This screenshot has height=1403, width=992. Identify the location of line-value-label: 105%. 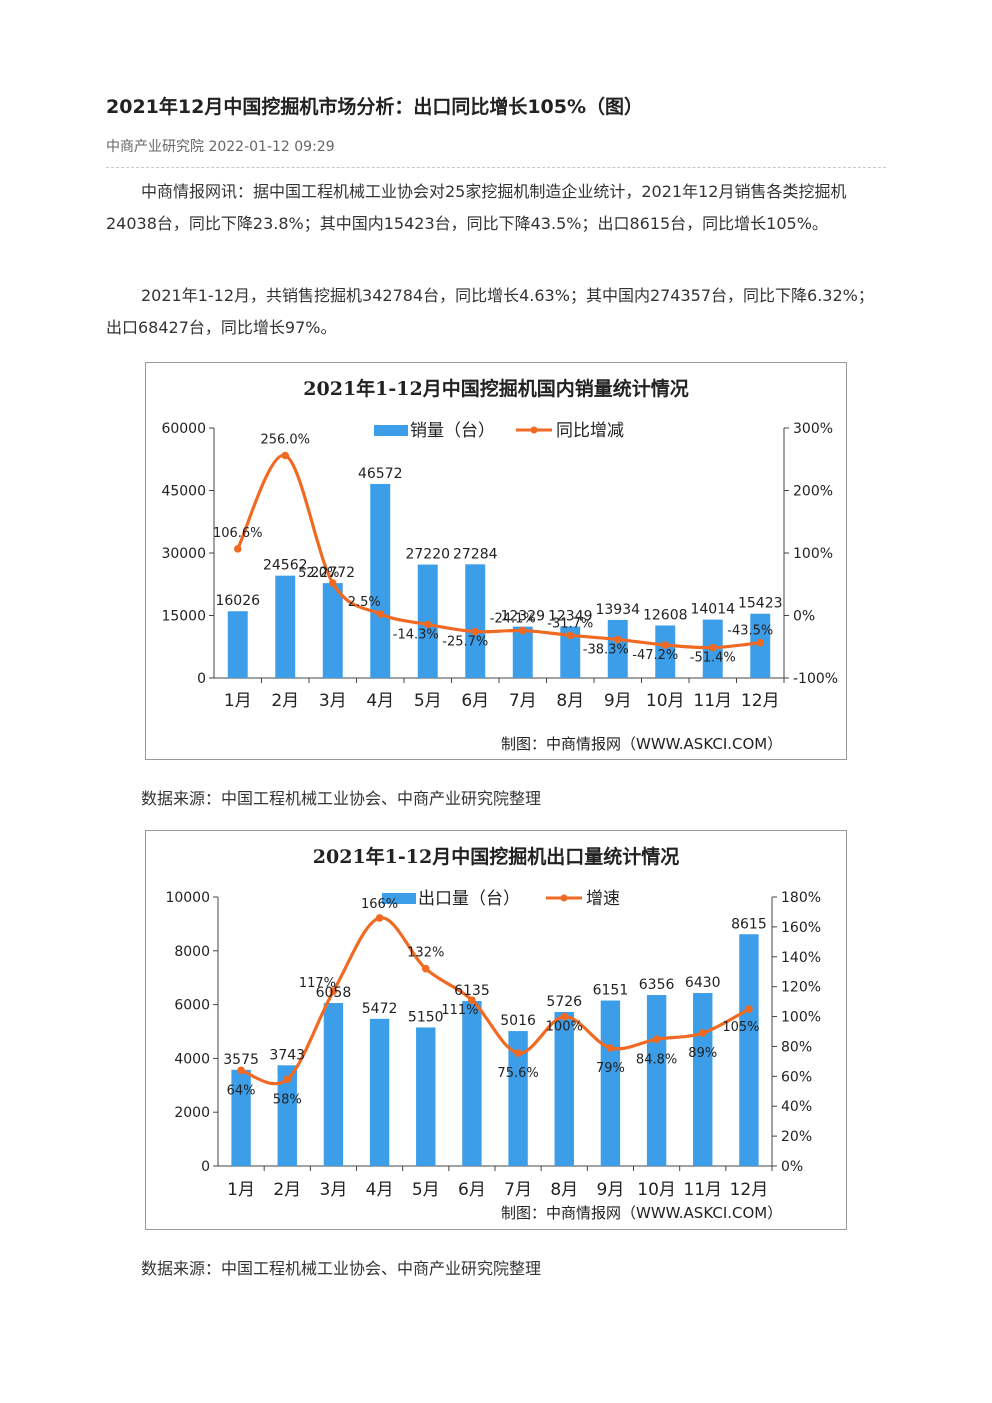
(740, 1027).